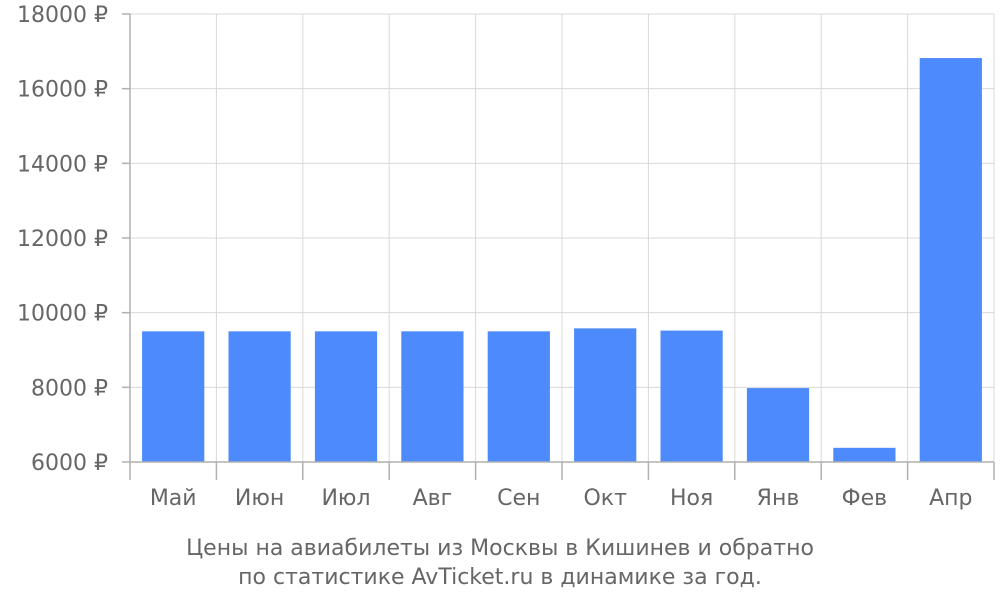 The height and width of the screenshot is (604, 1000). Describe the element at coordinates (864, 498) in the screenshot. I see `x-tick-label: Фев` at that location.